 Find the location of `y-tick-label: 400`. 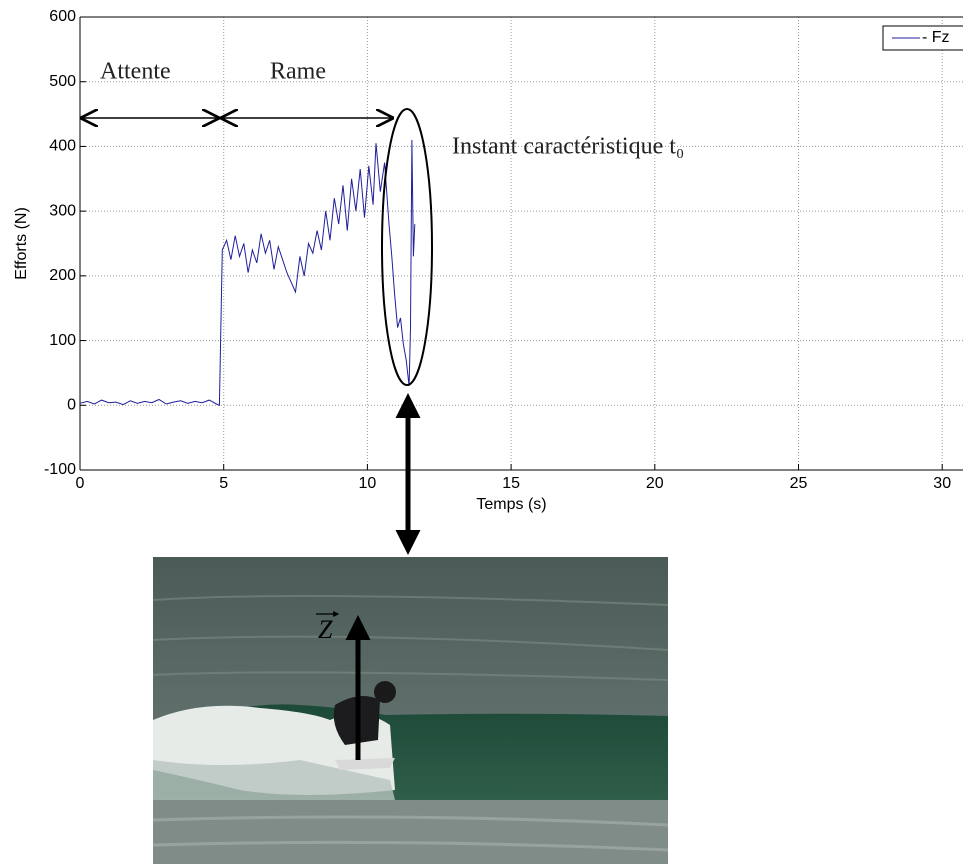

y-tick-label: 400 is located at coordinates (62, 146).